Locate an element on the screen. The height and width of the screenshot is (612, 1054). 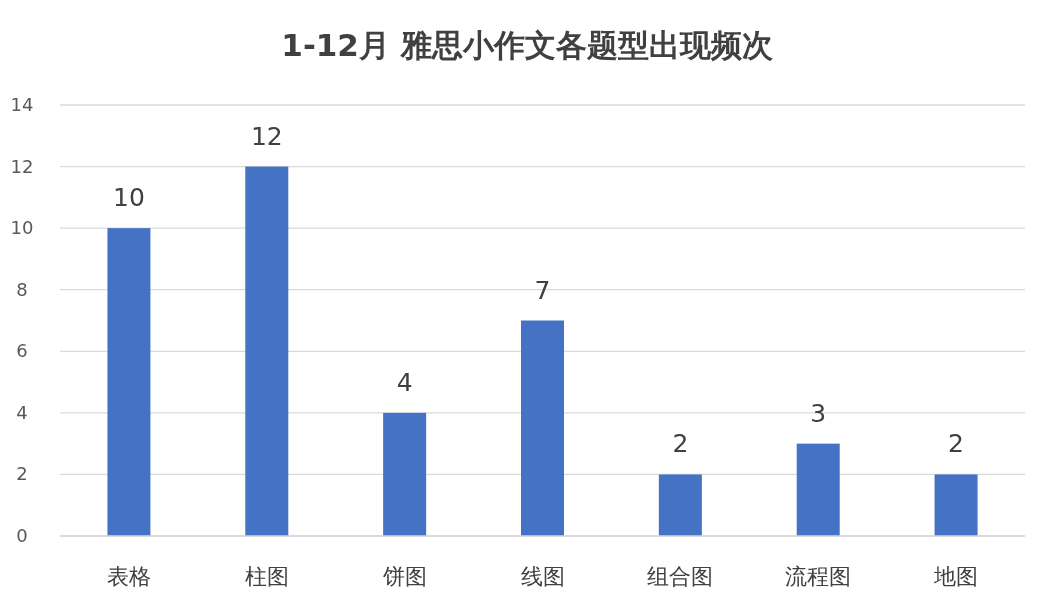
y-tick-label: 4 is located at coordinates (22, 412).